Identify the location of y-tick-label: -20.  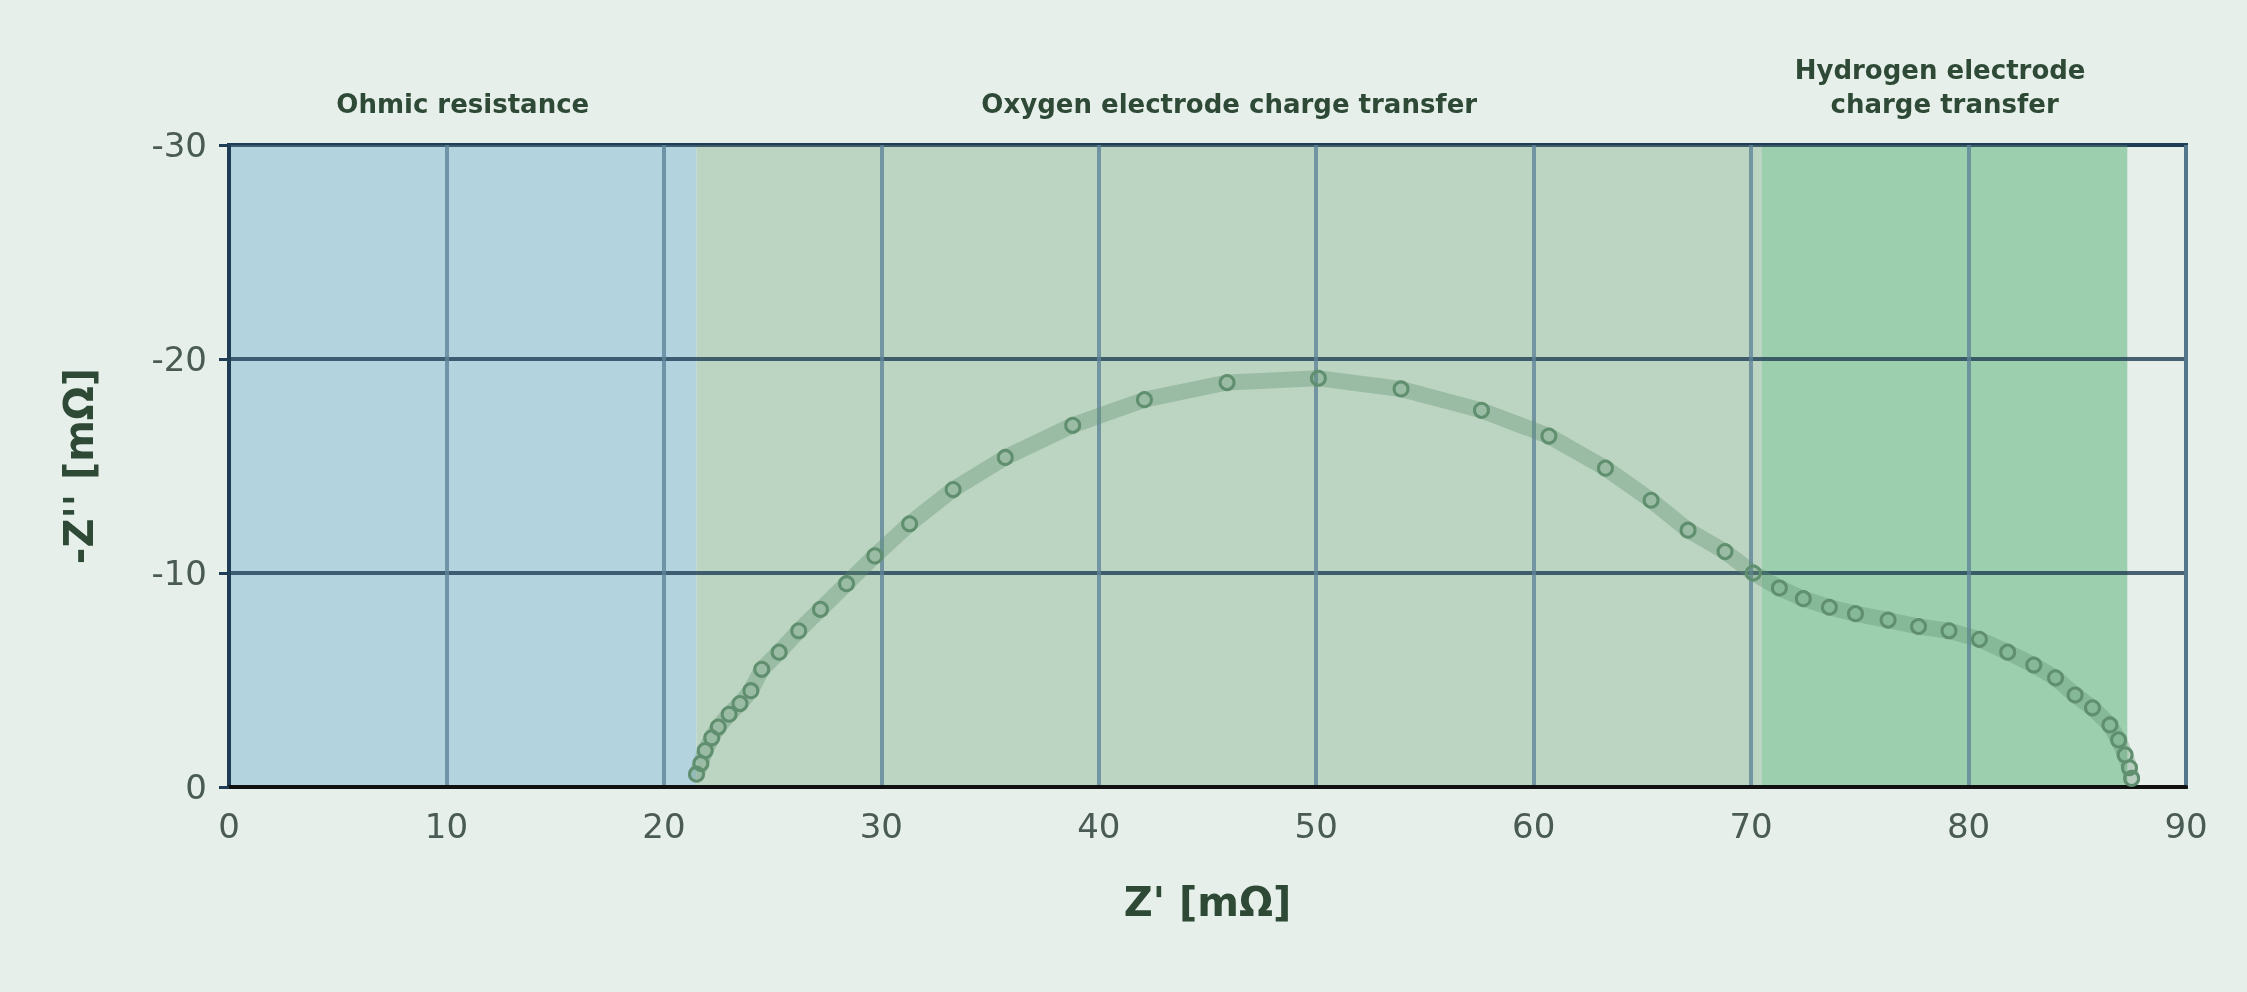
(179, 359).